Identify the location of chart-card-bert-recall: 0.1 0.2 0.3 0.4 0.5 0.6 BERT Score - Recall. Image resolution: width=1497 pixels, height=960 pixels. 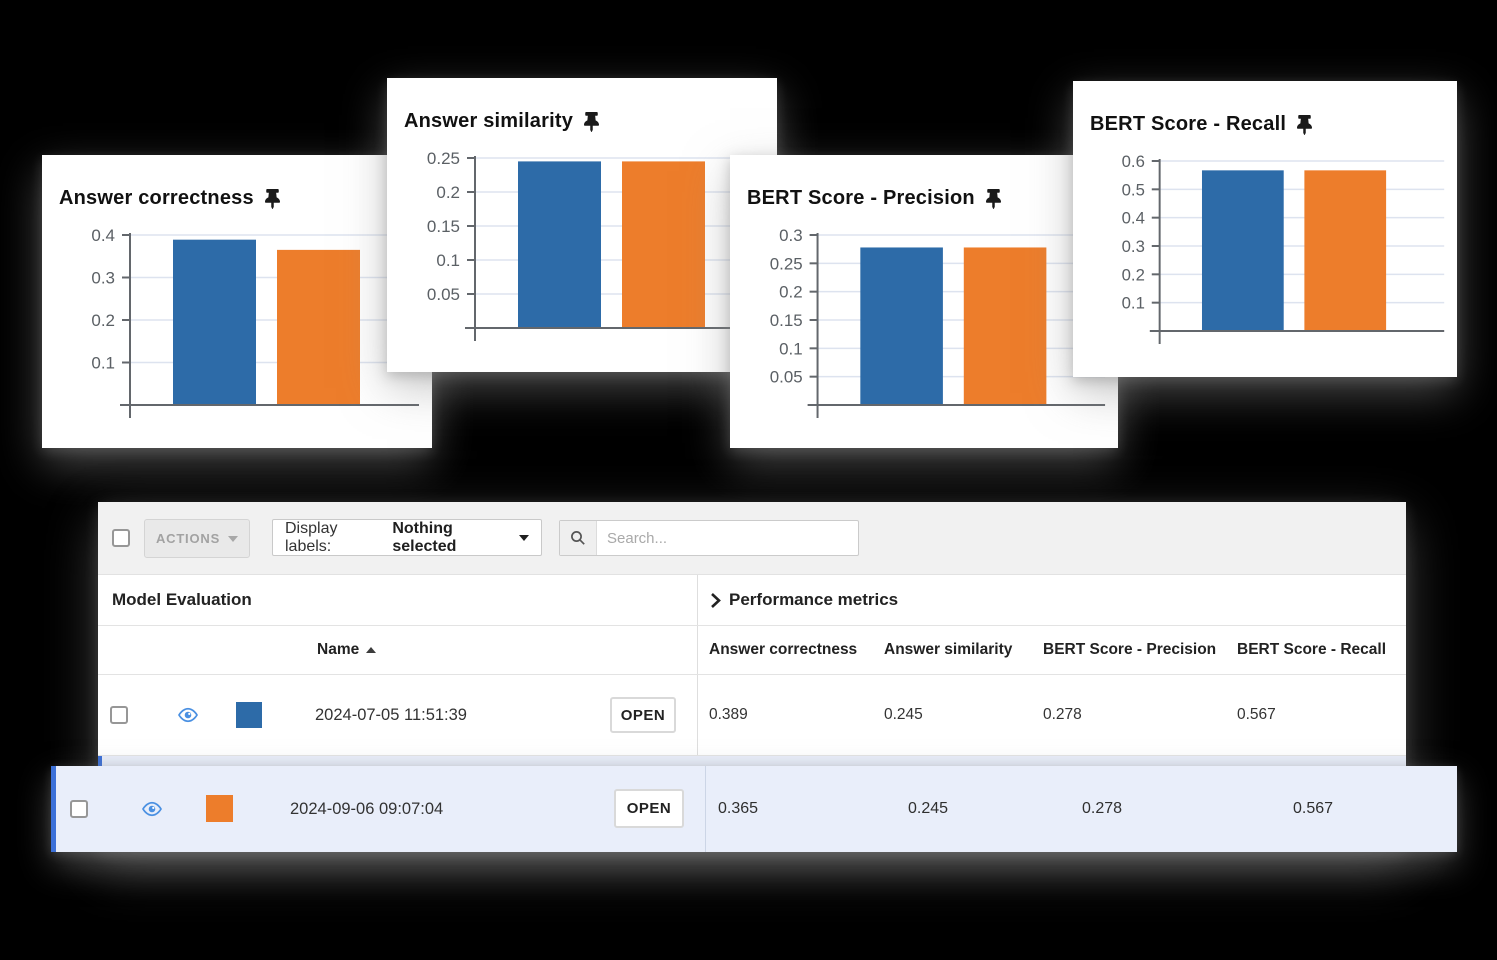
(1265, 229).